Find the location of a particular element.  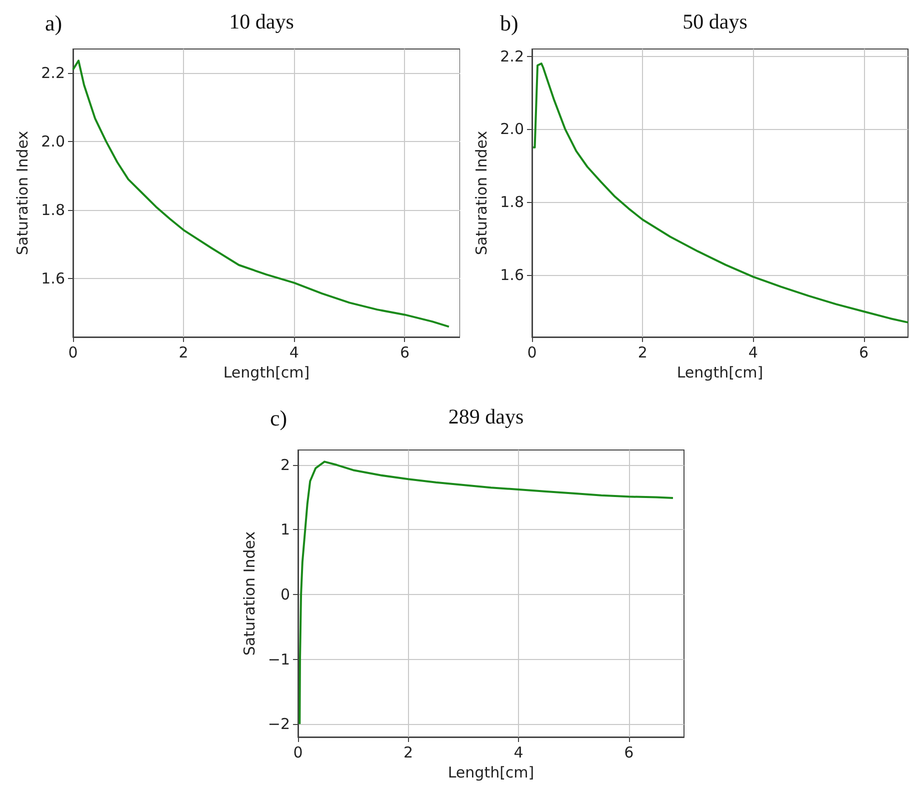

chart-title: 50 days is located at coordinates (715, 22).